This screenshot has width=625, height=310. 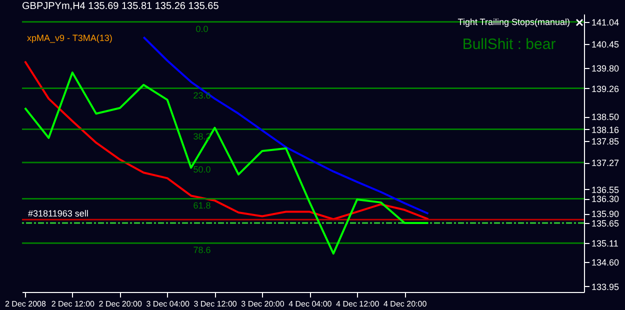 What do you see at coordinates (310, 304) in the screenshot?
I see `x-tick-label: 4 Dec 04:00` at bounding box center [310, 304].